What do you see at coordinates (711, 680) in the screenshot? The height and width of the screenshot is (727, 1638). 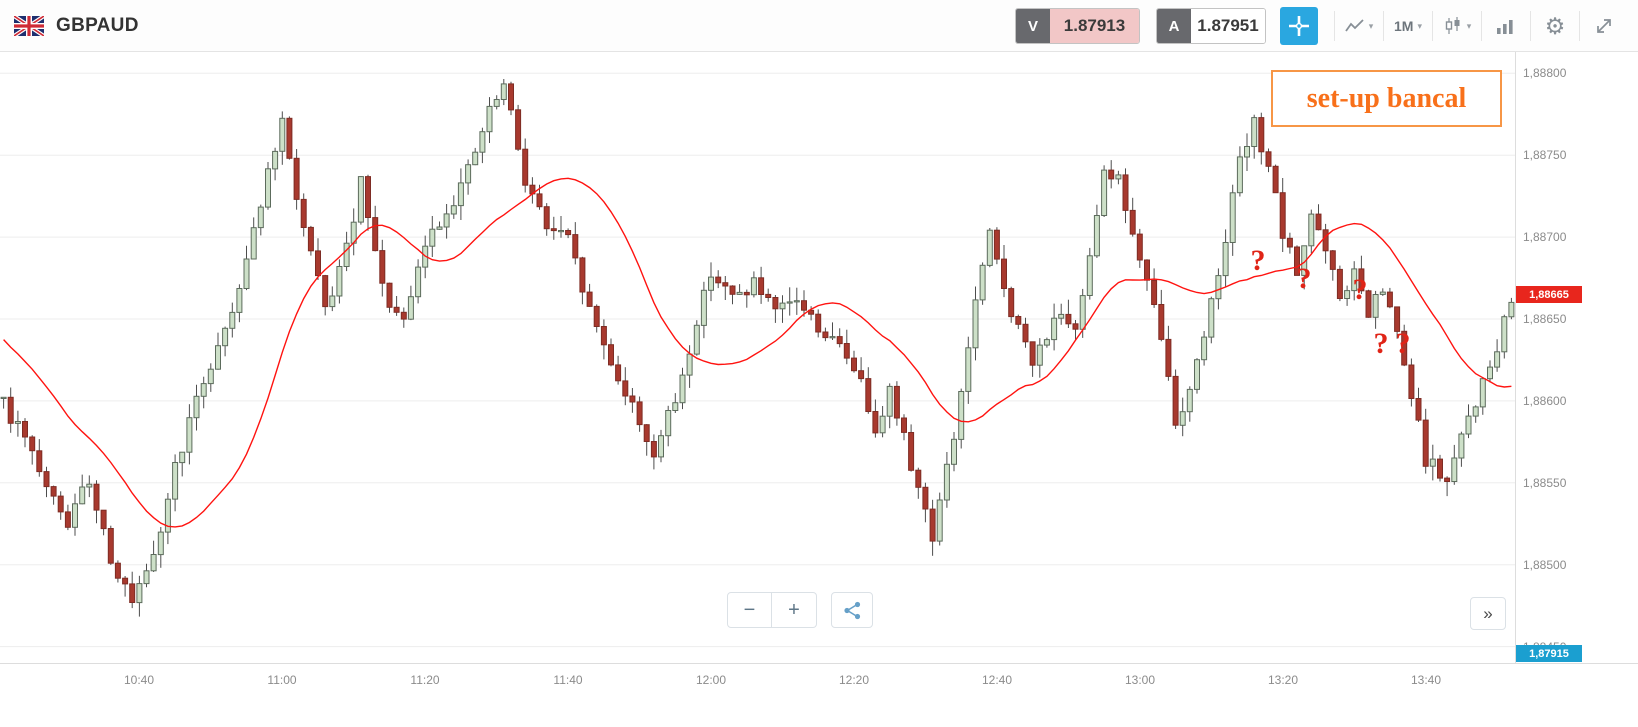 I see `time-axis-label: 12:00` at bounding box center [711, 680].